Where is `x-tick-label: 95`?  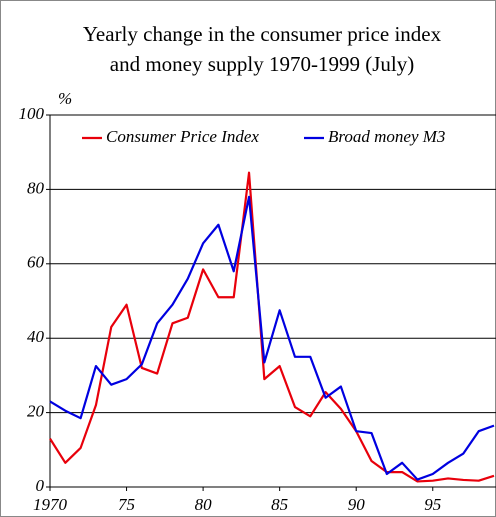
x-tick-label: 95 is located at coordinates (432, 504).